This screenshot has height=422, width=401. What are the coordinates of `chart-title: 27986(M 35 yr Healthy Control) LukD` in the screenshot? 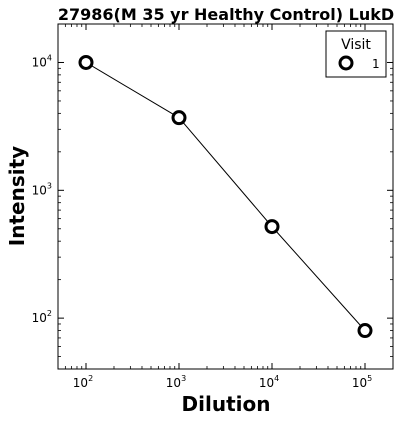 It's located at (226, 14).